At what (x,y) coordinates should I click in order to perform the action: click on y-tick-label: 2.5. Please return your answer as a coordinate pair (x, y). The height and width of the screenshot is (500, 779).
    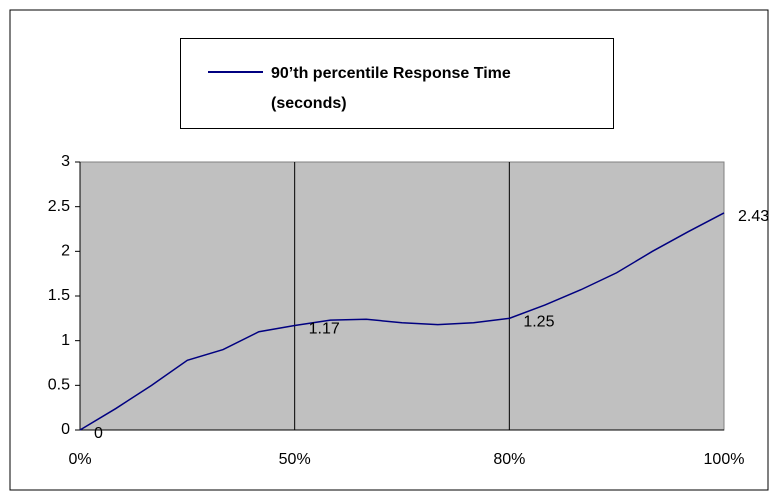
    Looking at the image, I should click on (59, 206).